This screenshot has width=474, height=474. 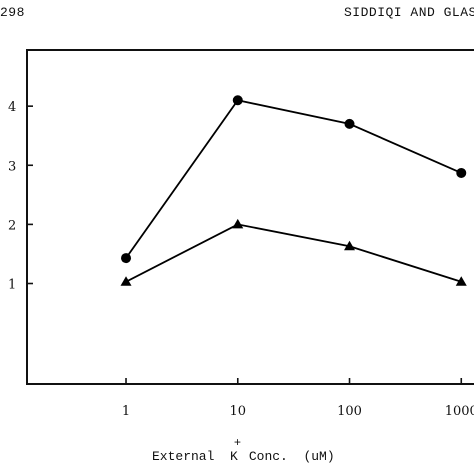 I want to click on x-tick-label: 1000, so click(x=459, y=411).